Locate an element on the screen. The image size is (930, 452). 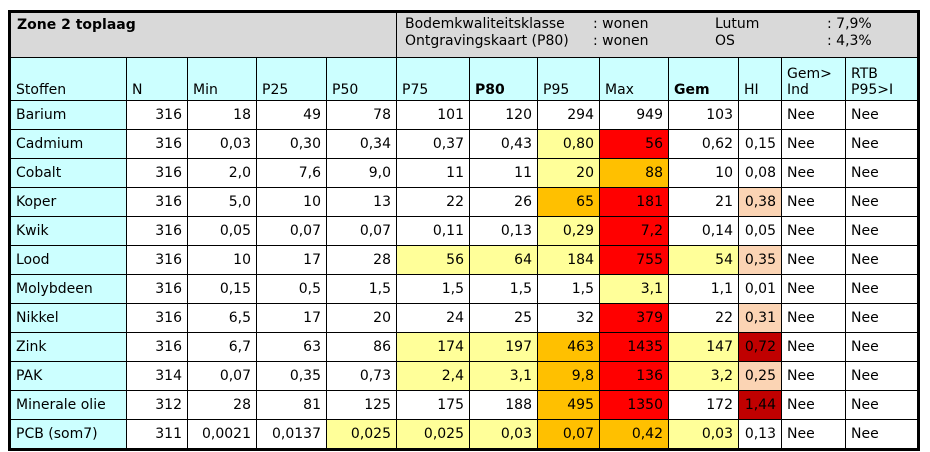
table-cell: 49 is located at coordinates (291, 115).